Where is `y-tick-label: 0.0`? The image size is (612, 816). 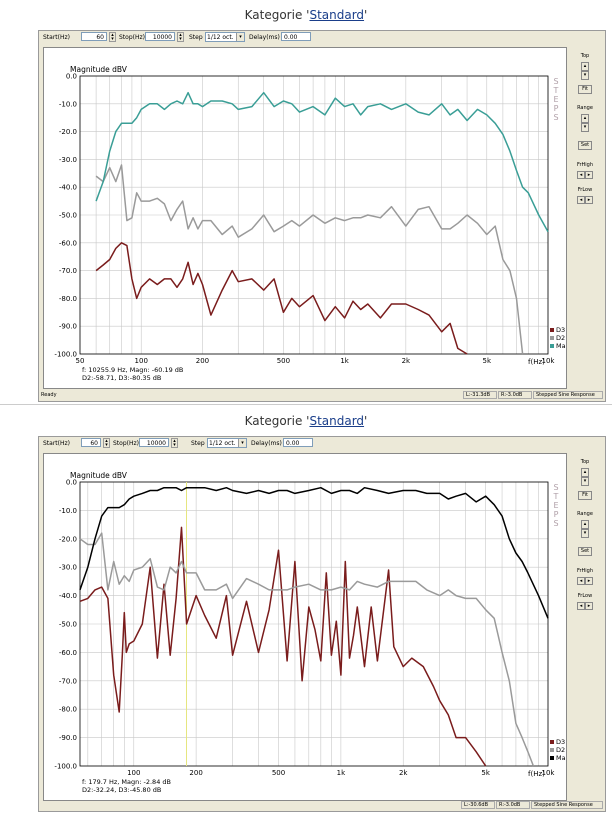 y-tick-label: 0.0 is located at coordinates (71, 483).